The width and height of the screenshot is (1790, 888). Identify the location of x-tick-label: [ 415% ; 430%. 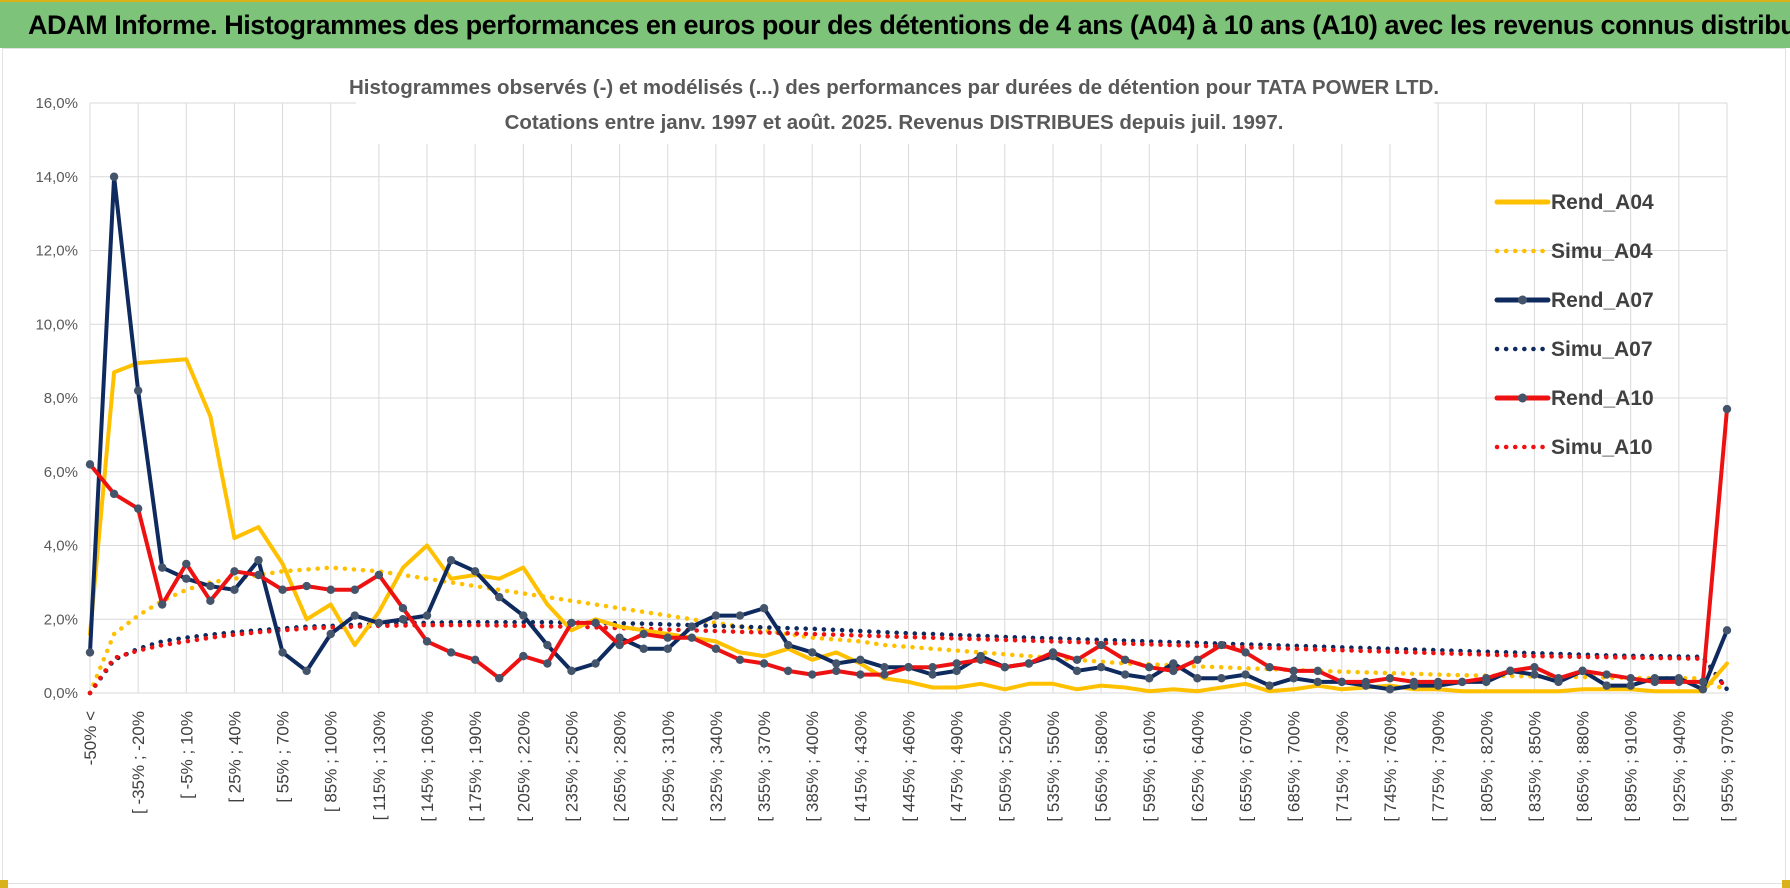
(860, 766).